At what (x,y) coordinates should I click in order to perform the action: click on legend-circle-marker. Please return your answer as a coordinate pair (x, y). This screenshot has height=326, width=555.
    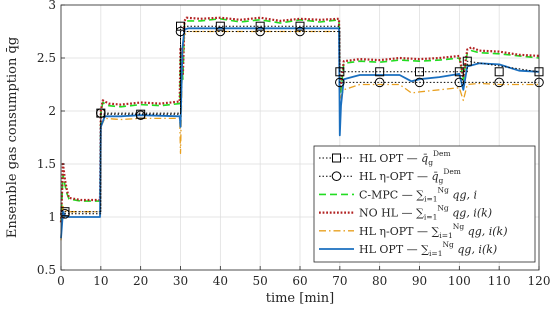
    Looking at the image, I should click on (336, 176).